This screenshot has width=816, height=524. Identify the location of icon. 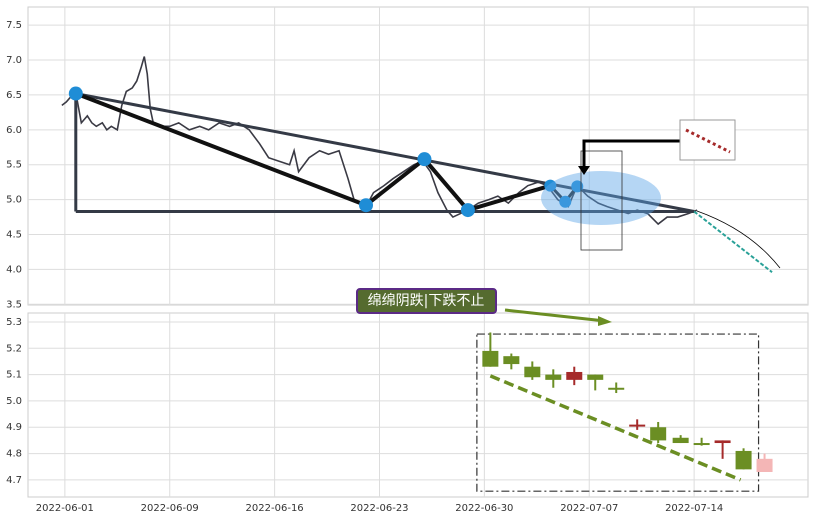
(708, 141).